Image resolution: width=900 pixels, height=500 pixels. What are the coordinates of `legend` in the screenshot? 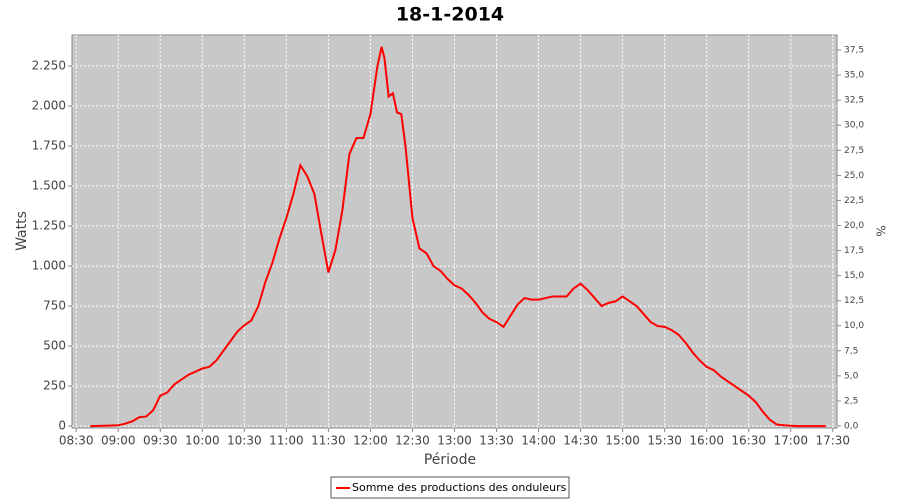 It's located at (450, 487).